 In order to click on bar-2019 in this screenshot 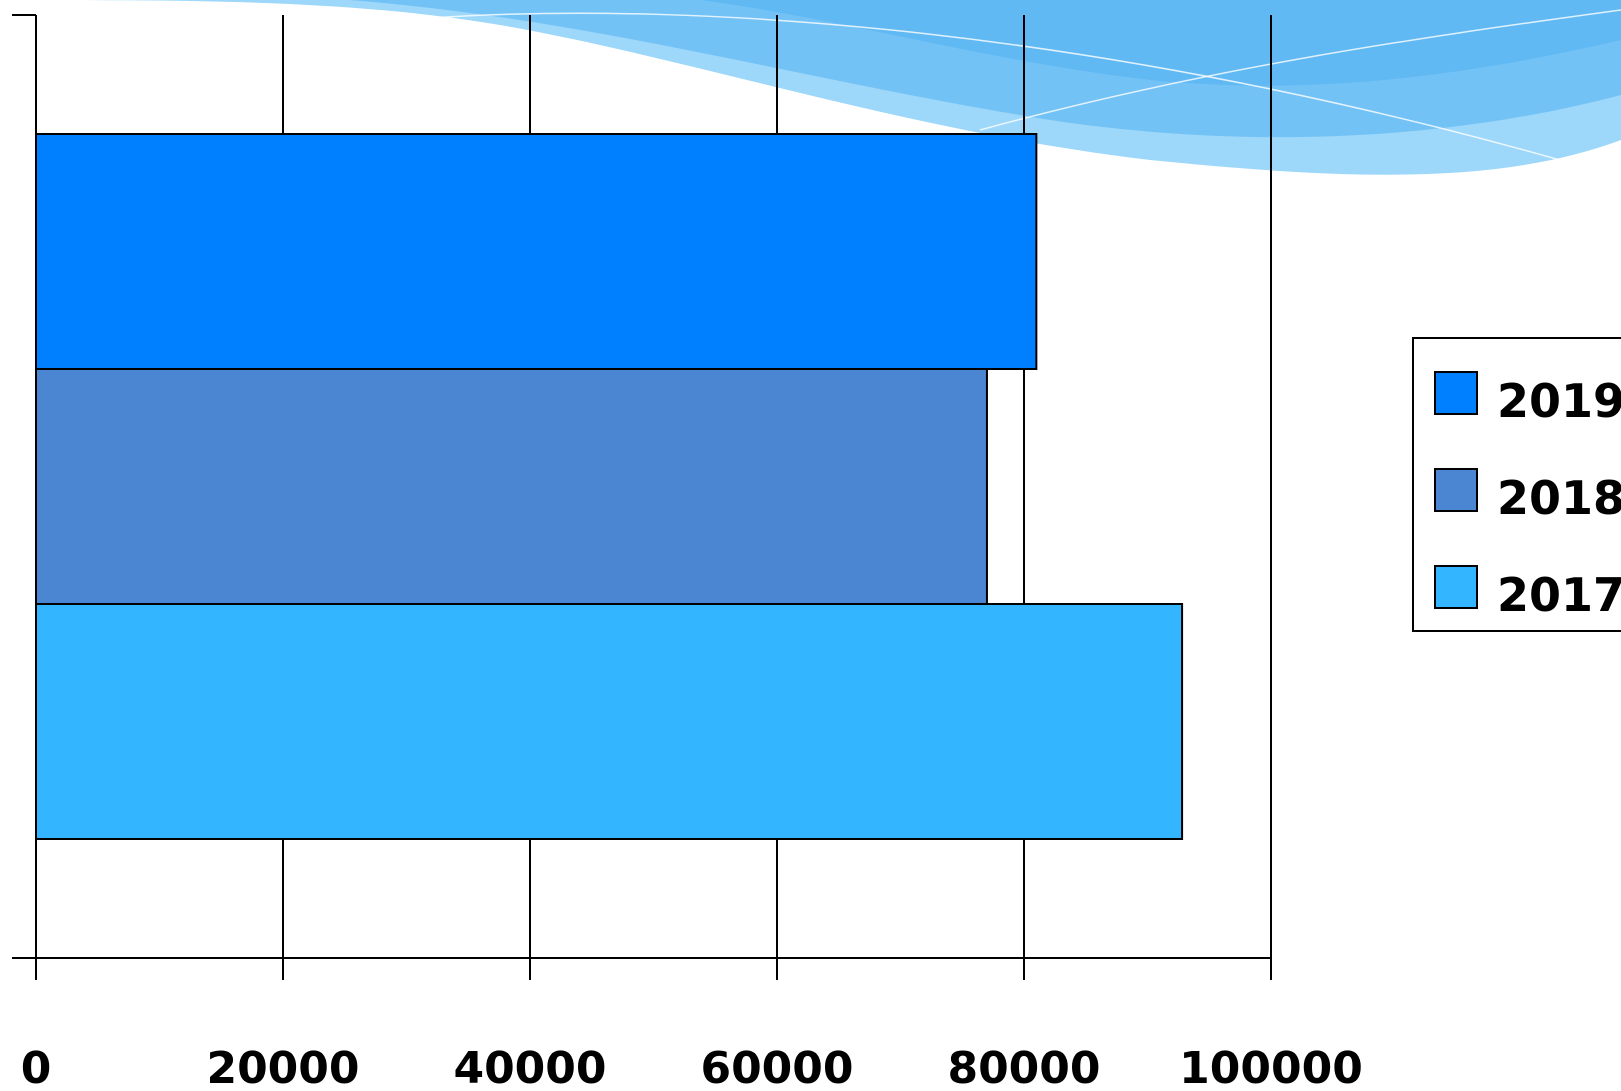, I will do `click(536, 251)`.